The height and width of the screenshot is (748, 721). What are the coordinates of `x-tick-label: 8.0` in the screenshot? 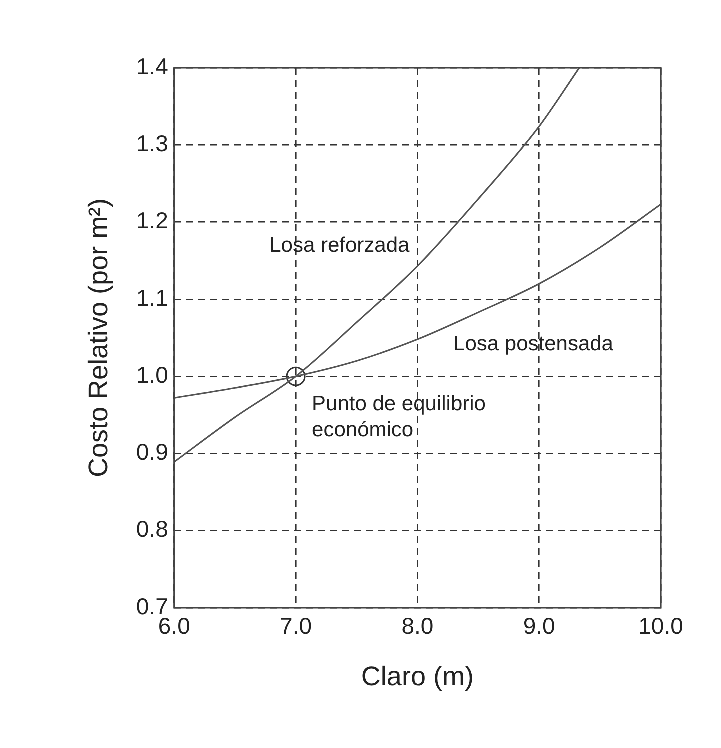 It's located at (418, 626).